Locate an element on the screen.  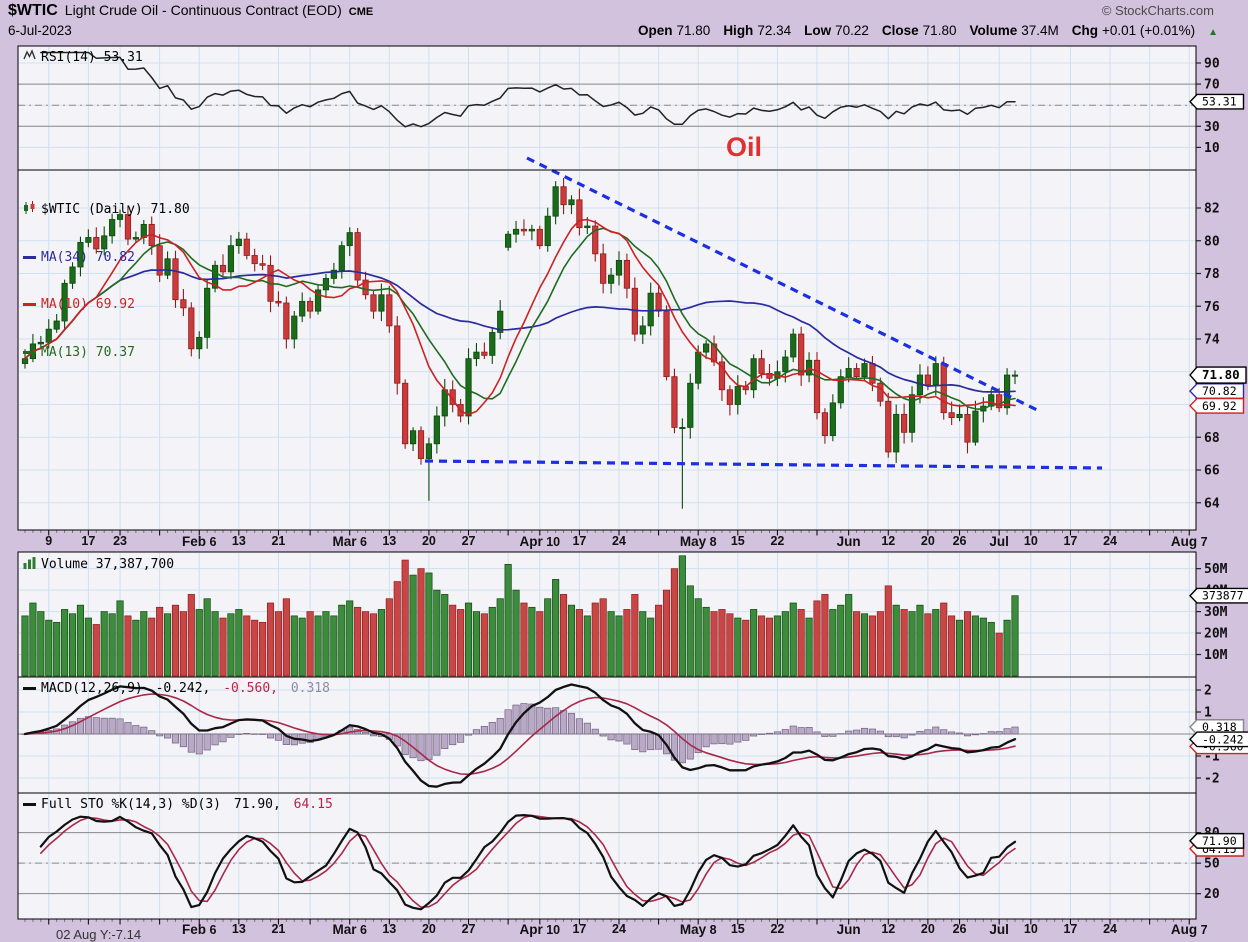
chart-date: 6-Jul-2023 is located at coordinates (40, 30).